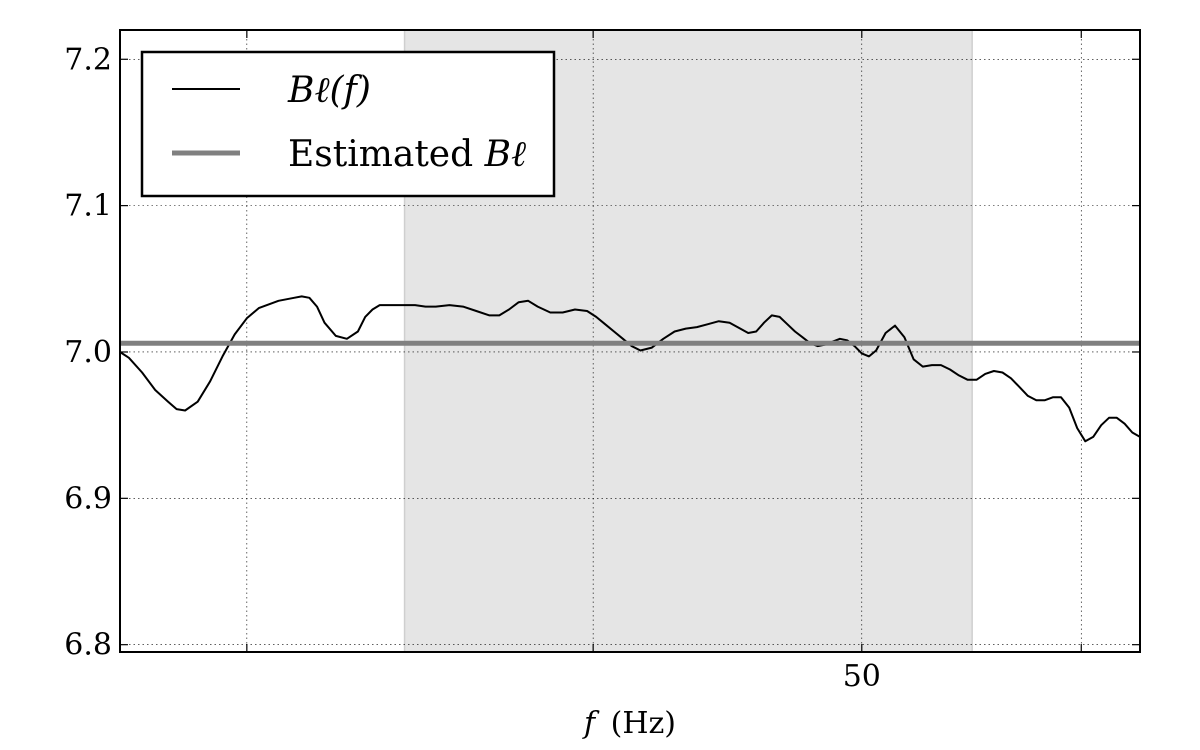 The image size is (1200, 750). I want to click on legend: Bℓ(f) Estimated Bℓ, so click(348, 124).